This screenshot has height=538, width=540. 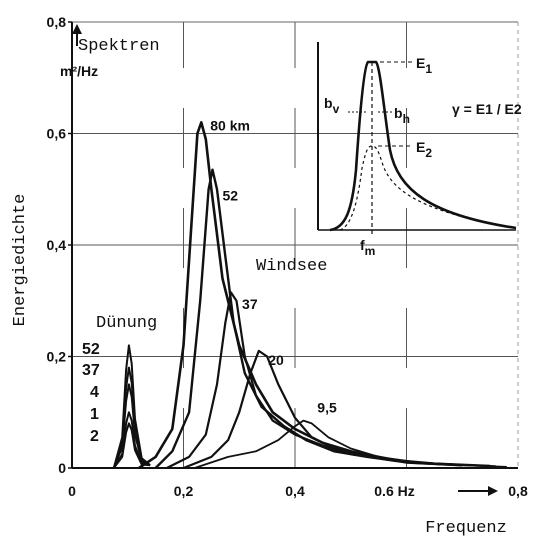 I want to click on swell-label-4: 2, so click(x=94, y=436).